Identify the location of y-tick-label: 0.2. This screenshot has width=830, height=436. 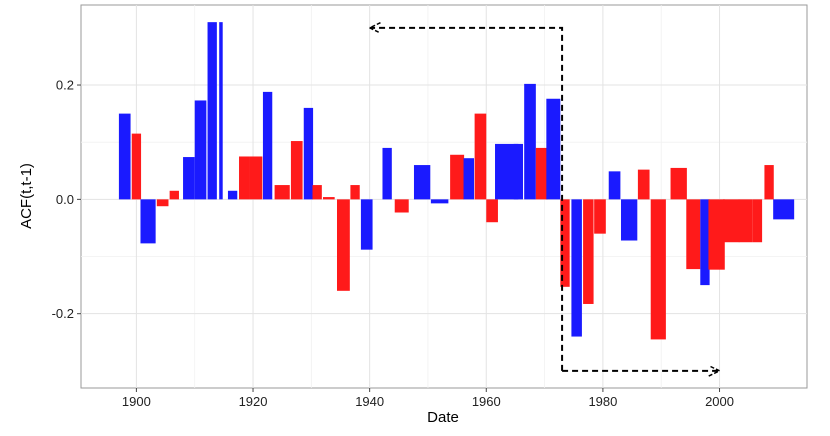
(65, 85).